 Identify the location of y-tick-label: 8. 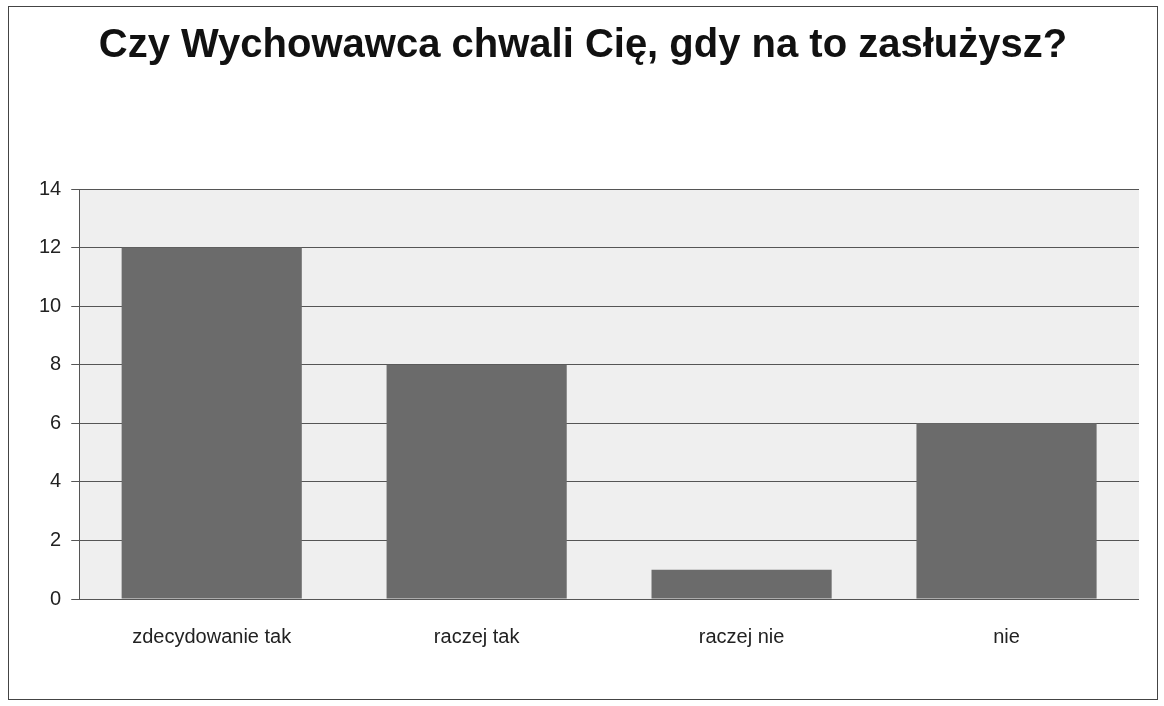
(56, 363).